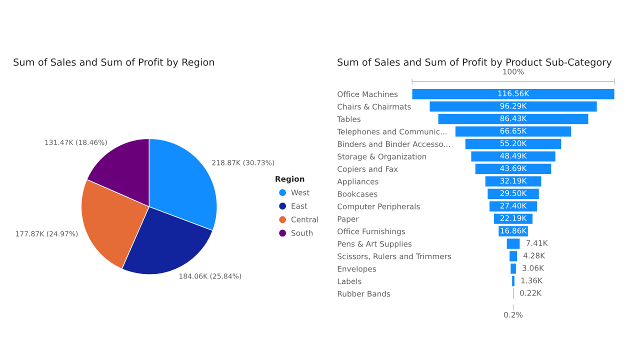 The image size is (640, 360). Describe the element at coordinates (114, 63) in the screenshot. I see `chart-title: Sum of Sales and Sum of Profit by Region` at that location.